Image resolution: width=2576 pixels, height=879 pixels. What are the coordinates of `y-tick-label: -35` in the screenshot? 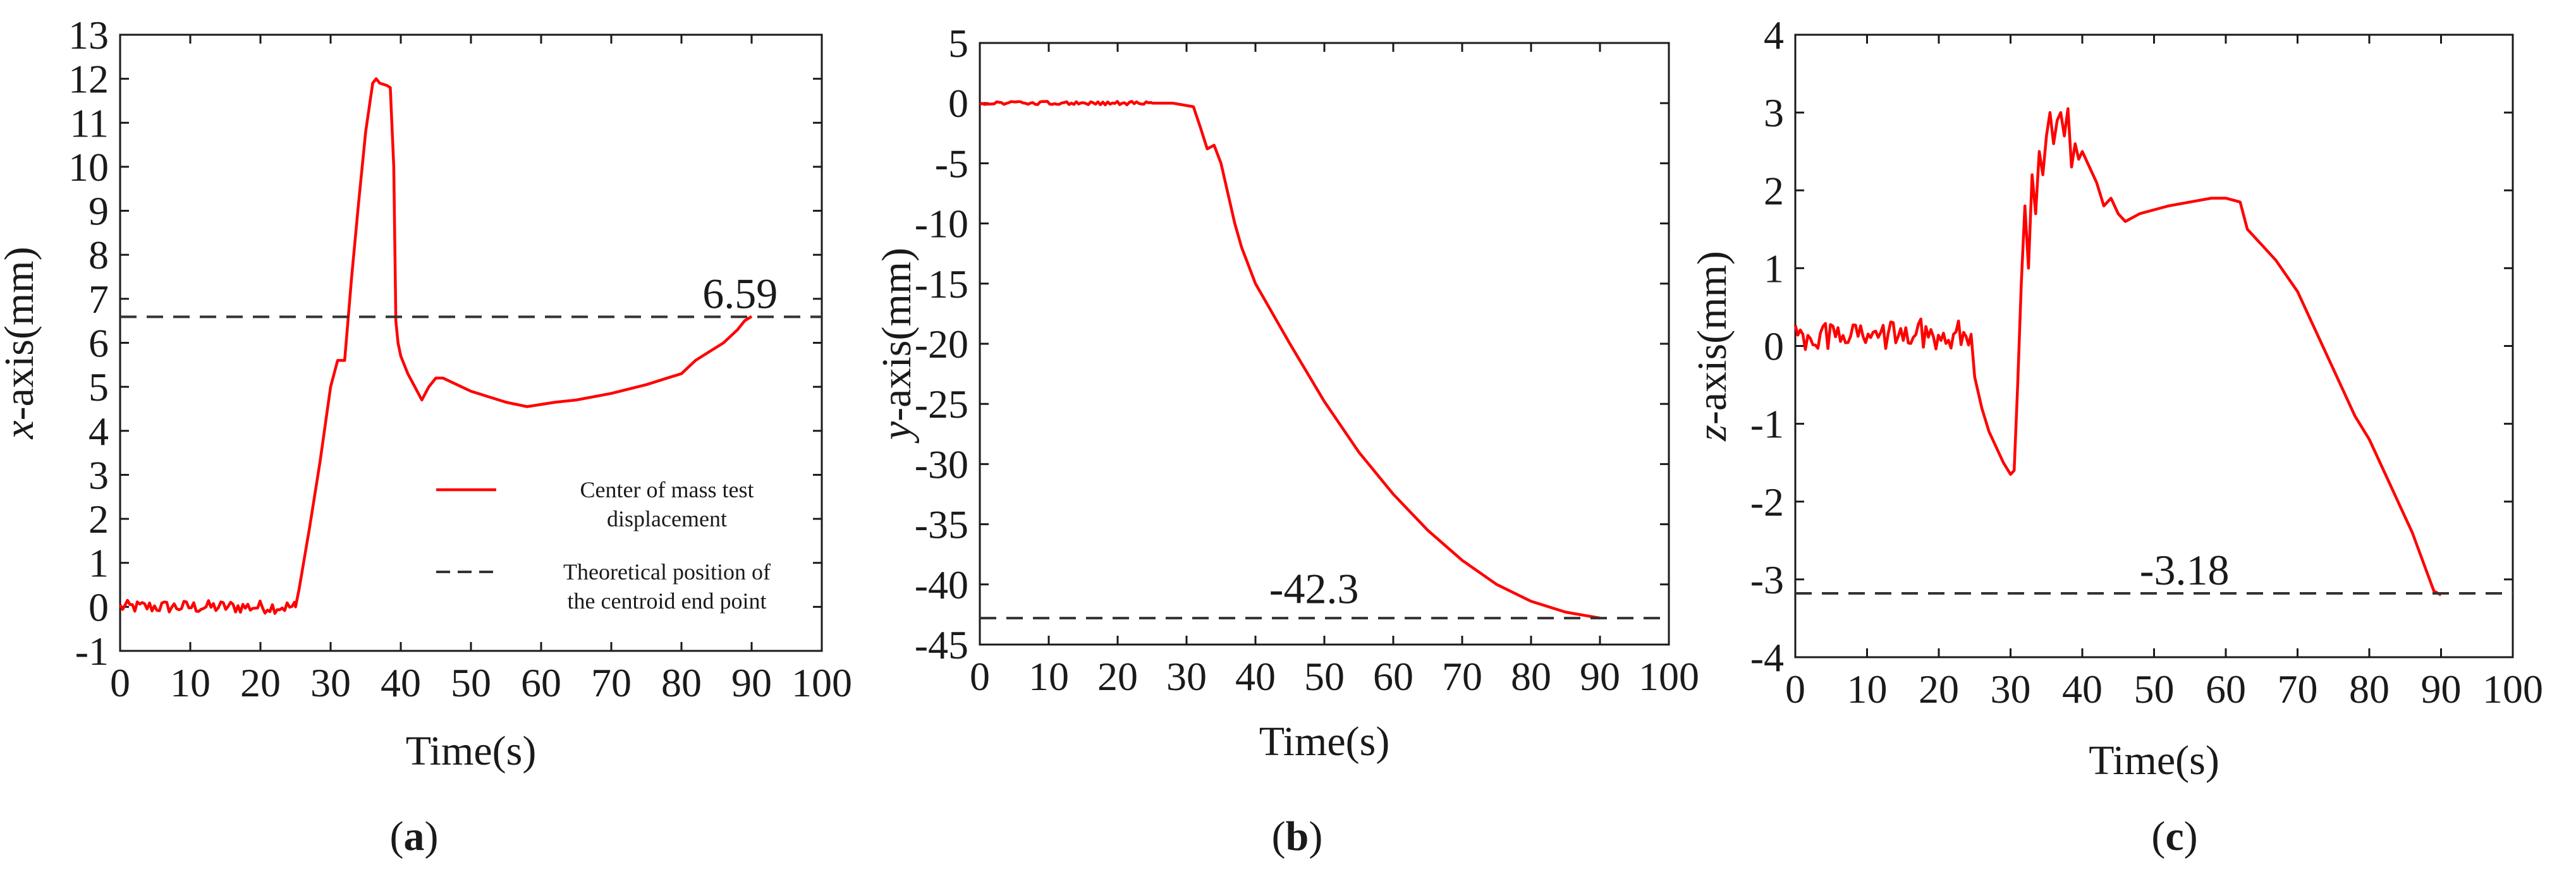 It's located at (941, 524).